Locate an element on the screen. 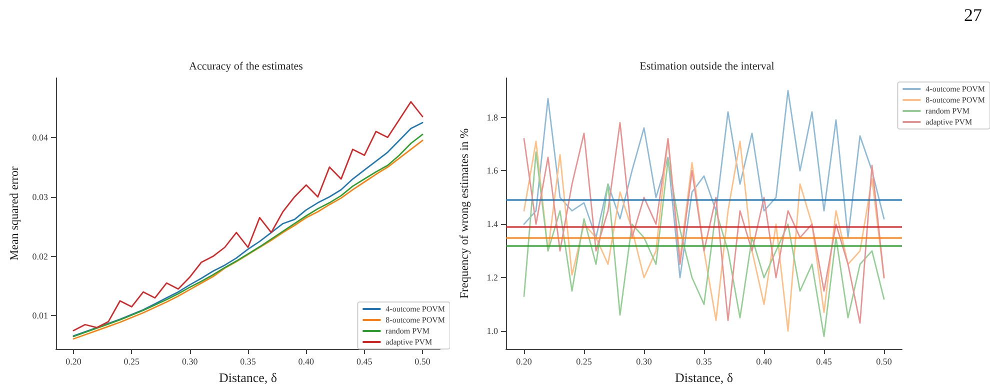  y-axis-title: Mean squared error is located at coordinates (14, 213).